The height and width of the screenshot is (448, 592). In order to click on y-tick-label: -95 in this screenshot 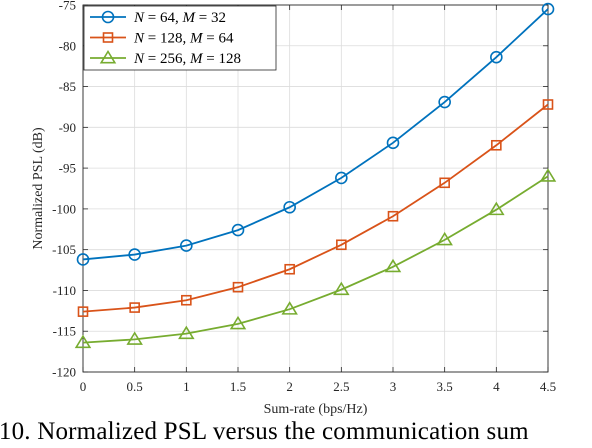, I will do `click(67, 168)`.